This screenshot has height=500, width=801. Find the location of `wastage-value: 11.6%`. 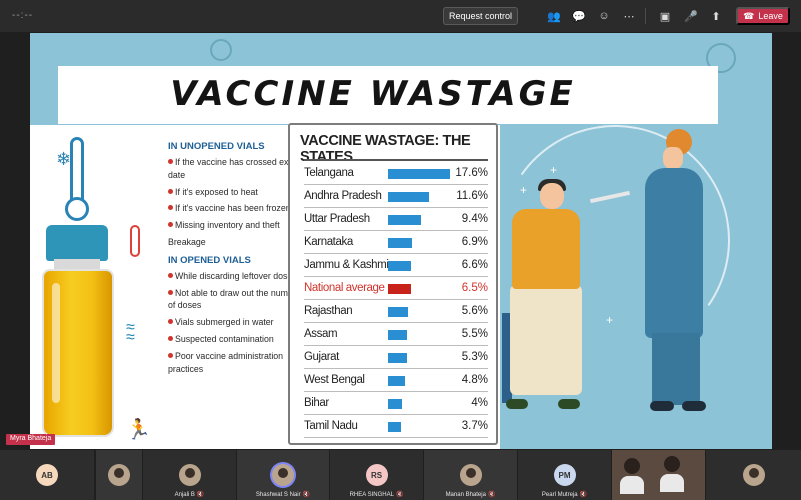

wastage-value: 11.6% is located at coordinates (472, 196).